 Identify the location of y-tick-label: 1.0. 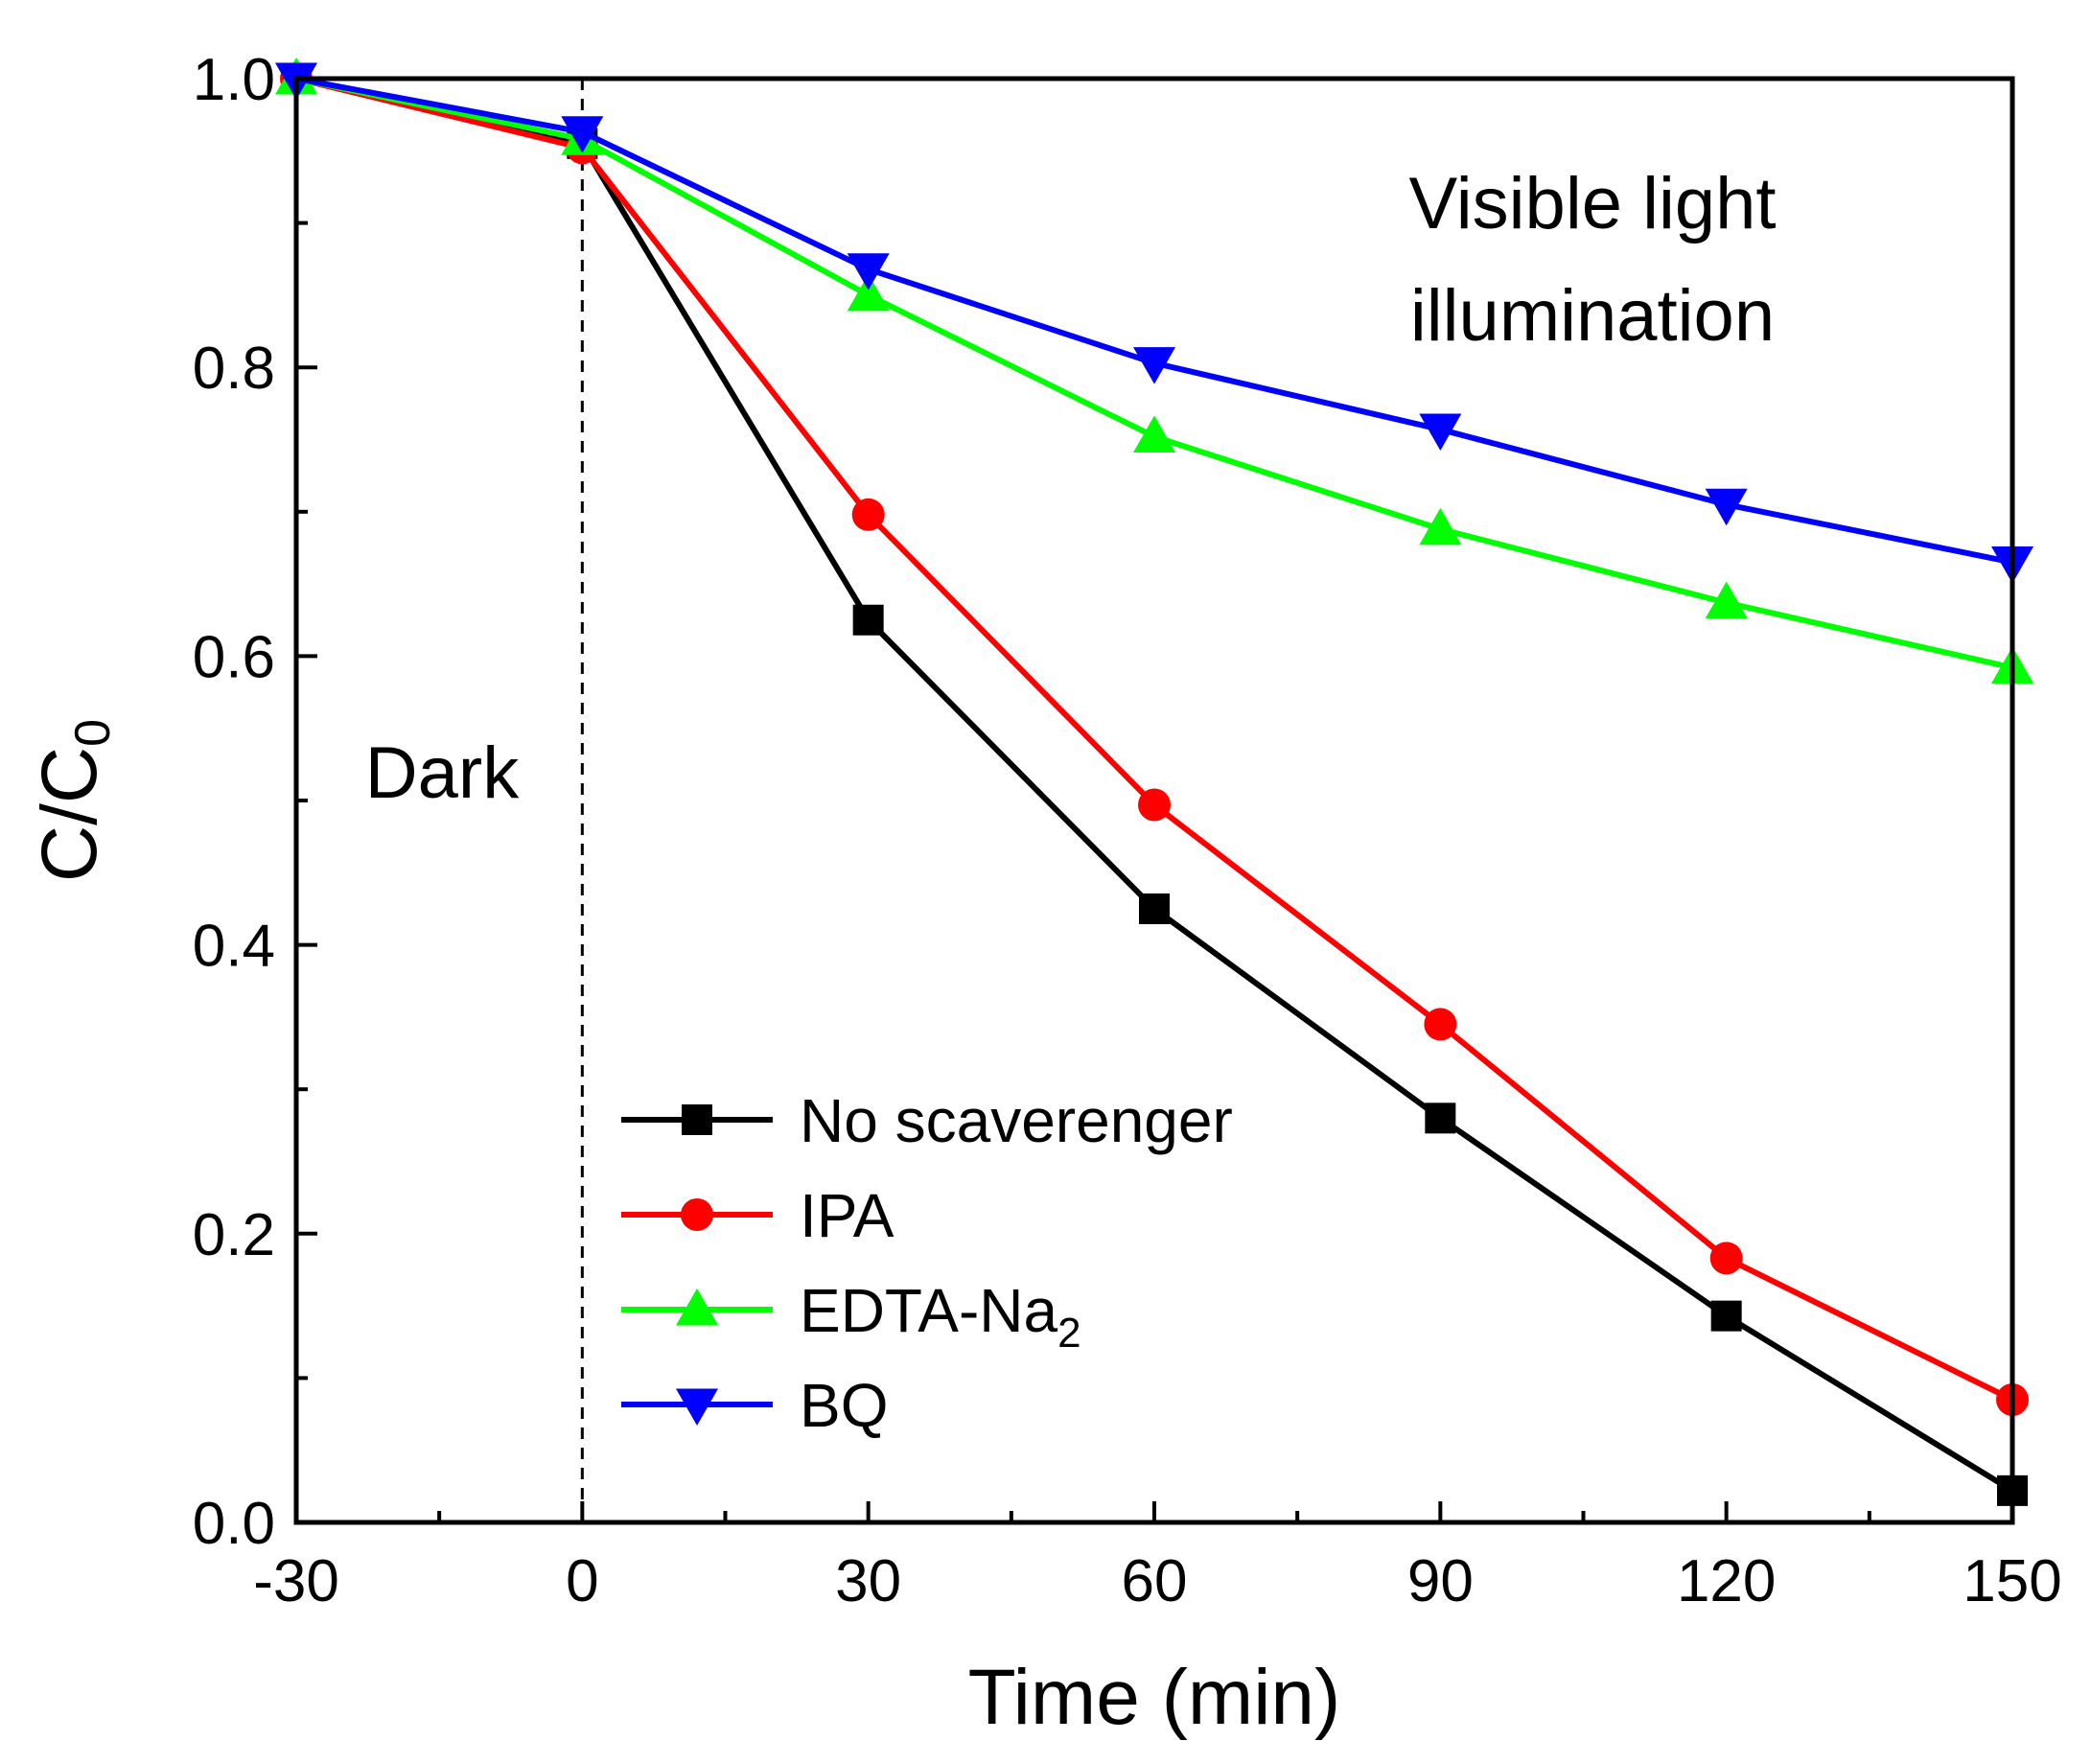
(234, 80).